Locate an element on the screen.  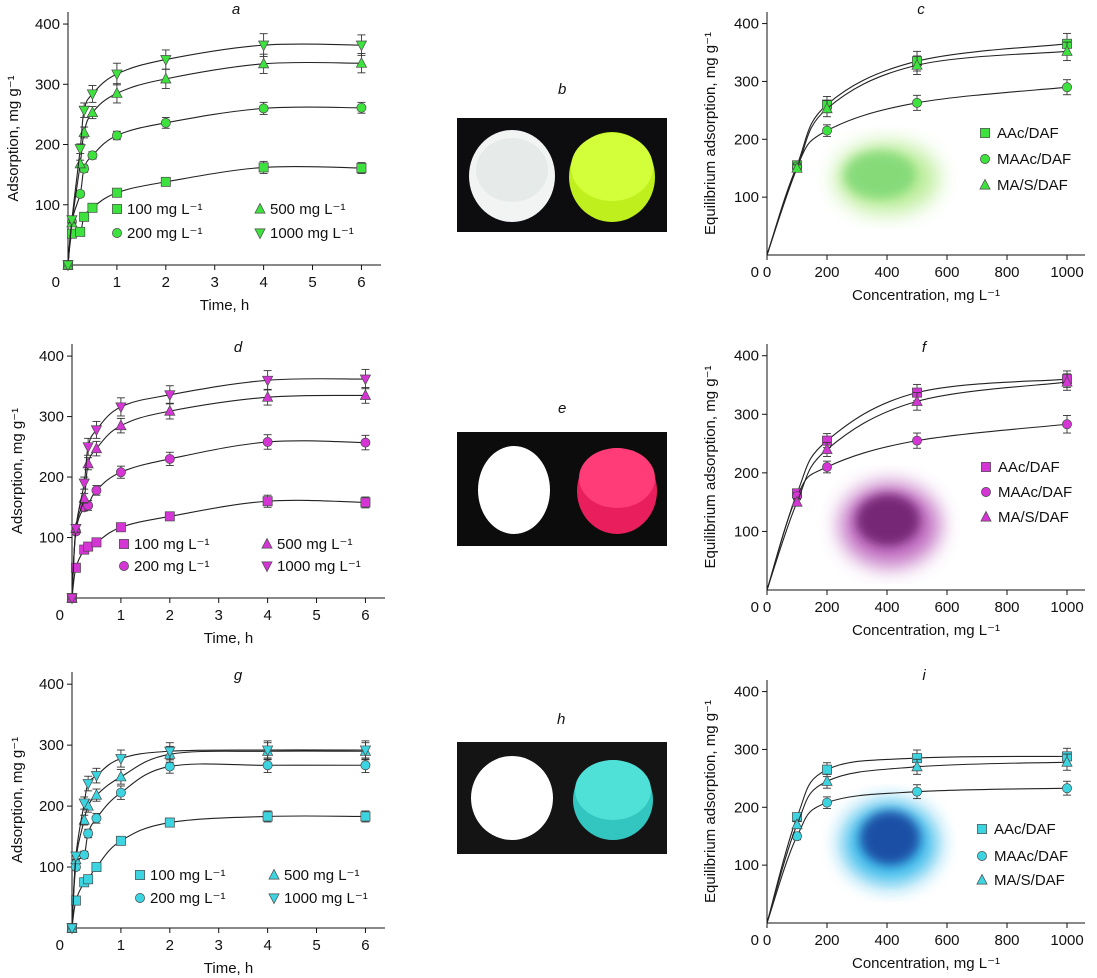
panel-letter-f: f is located at coordinates (925, 347).